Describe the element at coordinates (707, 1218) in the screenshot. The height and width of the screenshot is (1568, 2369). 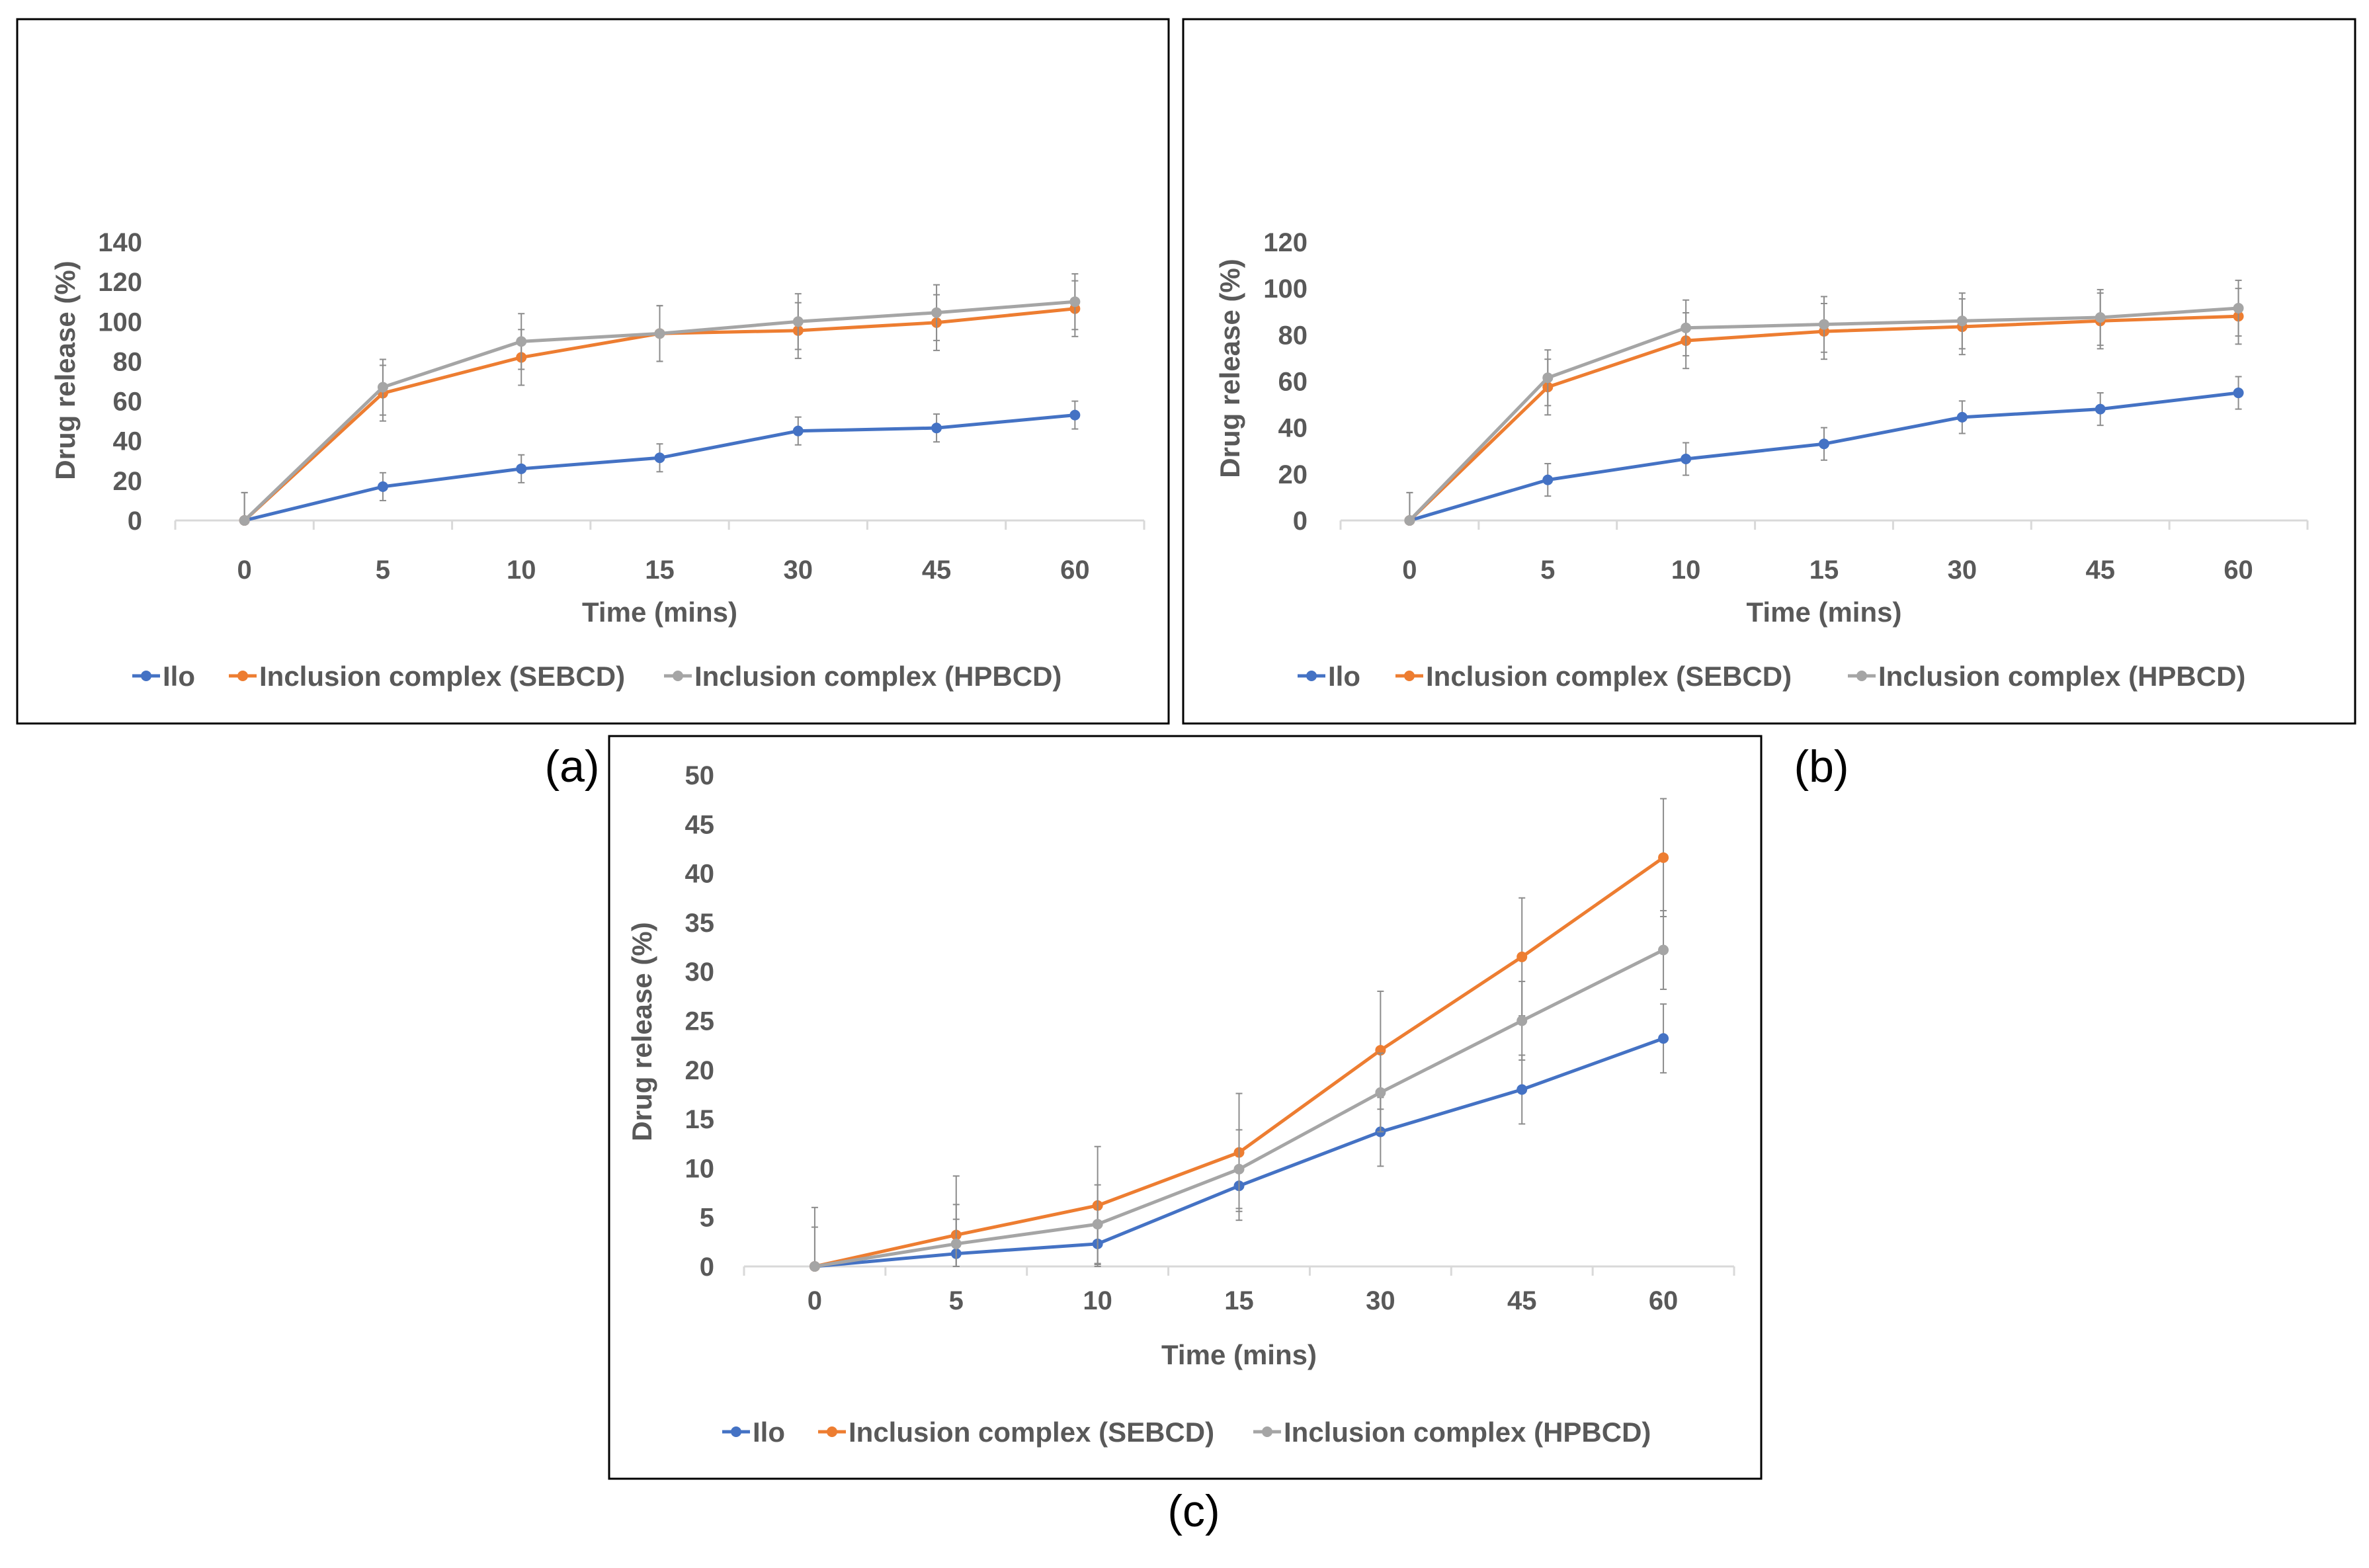
I see `y-tick-label: 5` at that location.